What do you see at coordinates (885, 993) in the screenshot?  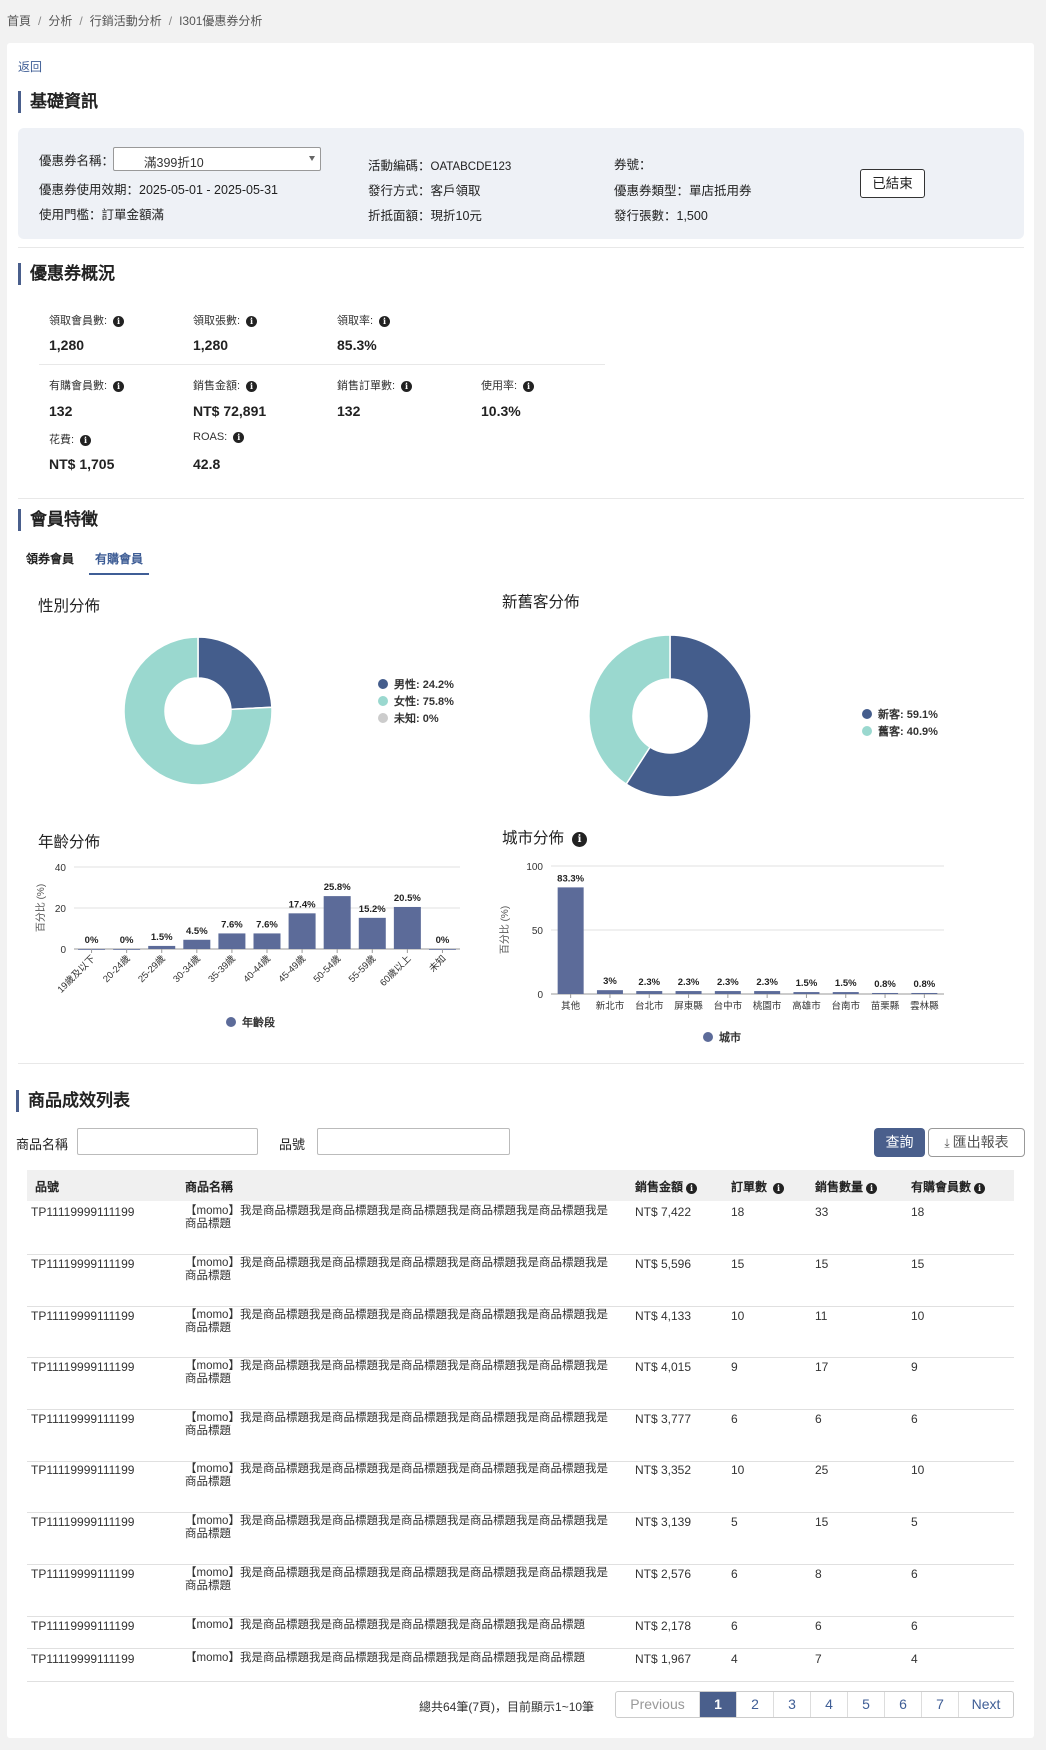 I see `bar-苗栗縣` at bounding box center [885, 993].